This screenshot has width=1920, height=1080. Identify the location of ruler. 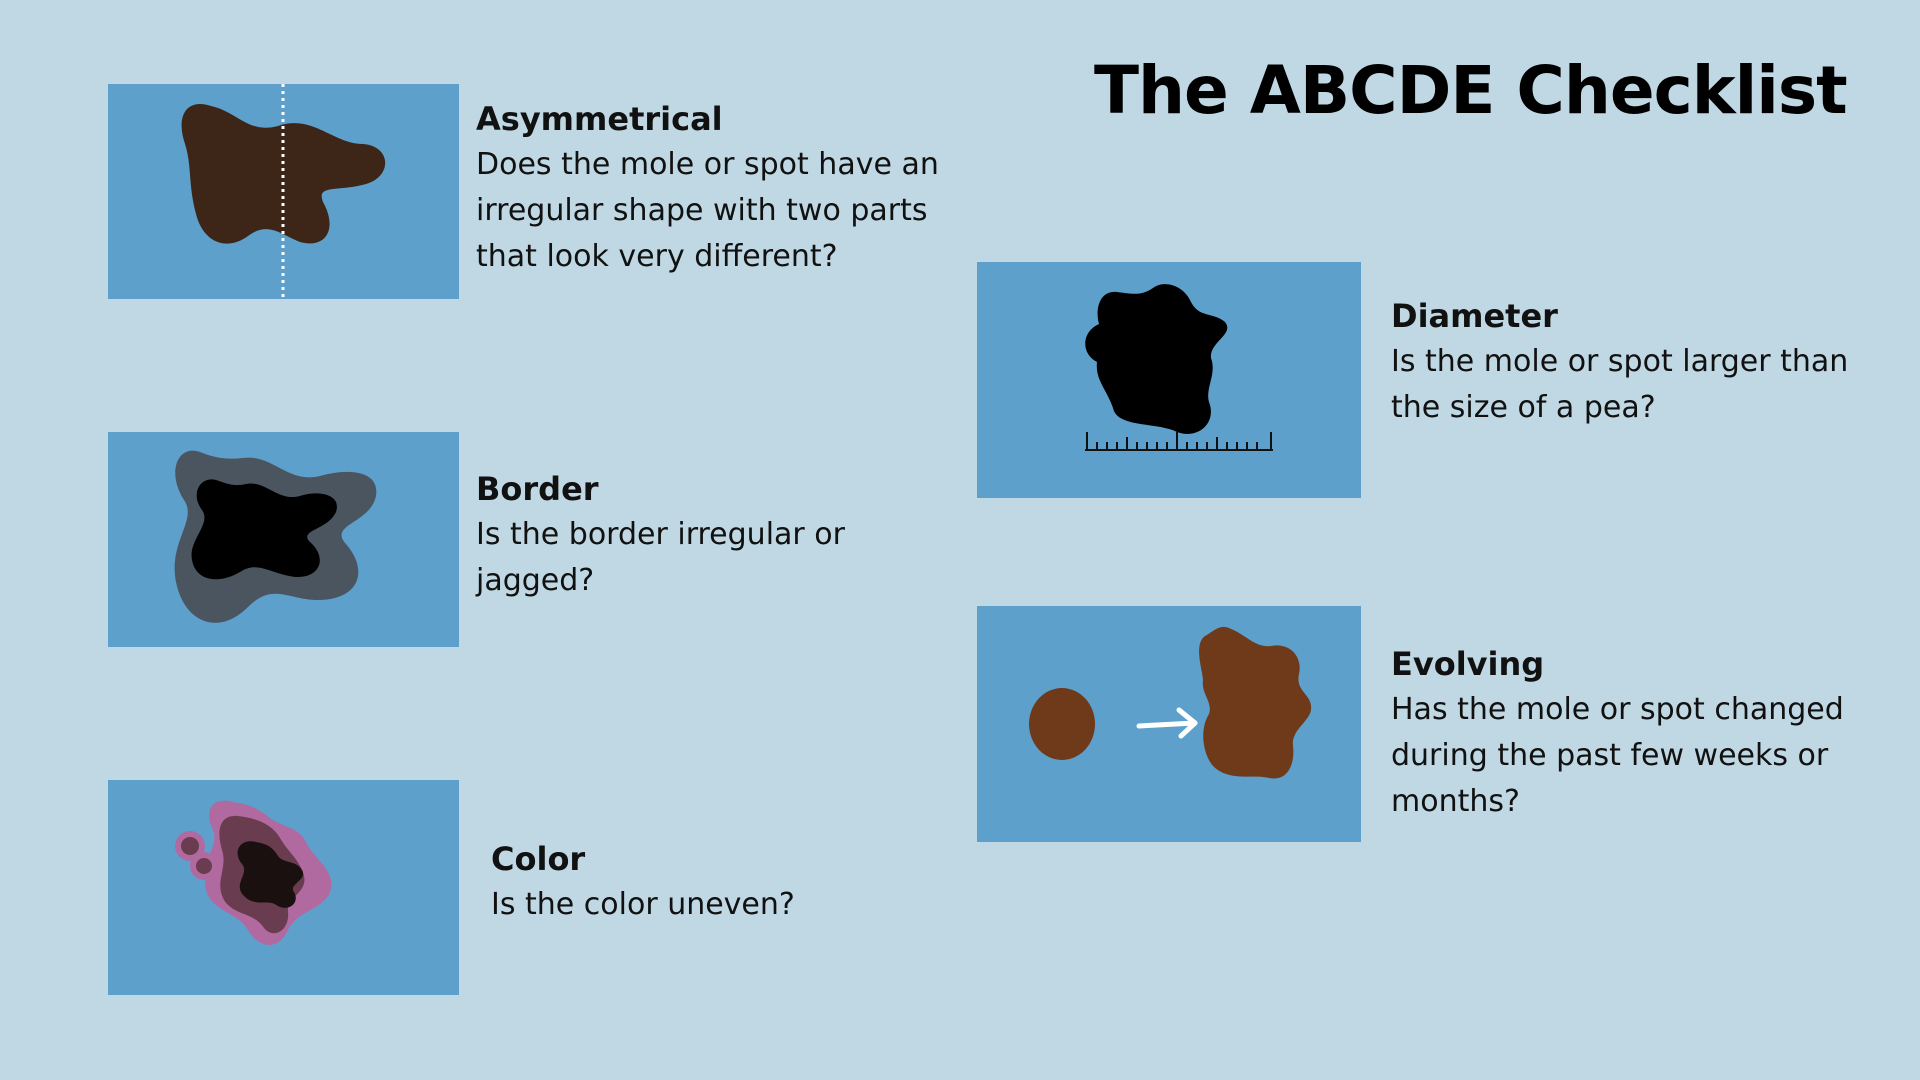
(1179, 441).